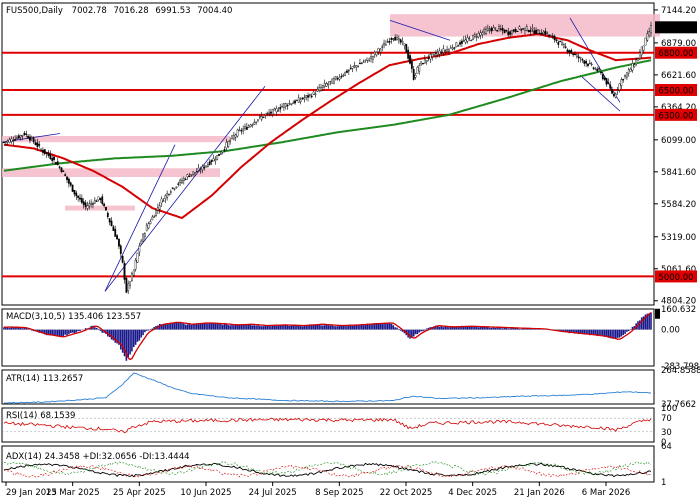 The image size is (700, 500). I want to click on price-tick-label: 6099.00, so click(678, 141).